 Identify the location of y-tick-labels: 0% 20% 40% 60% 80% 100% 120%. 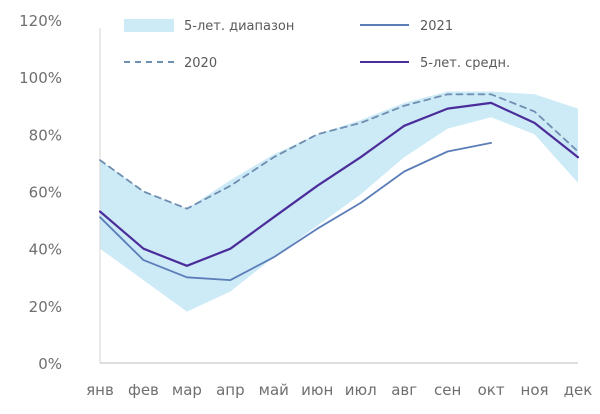
(40, 192).